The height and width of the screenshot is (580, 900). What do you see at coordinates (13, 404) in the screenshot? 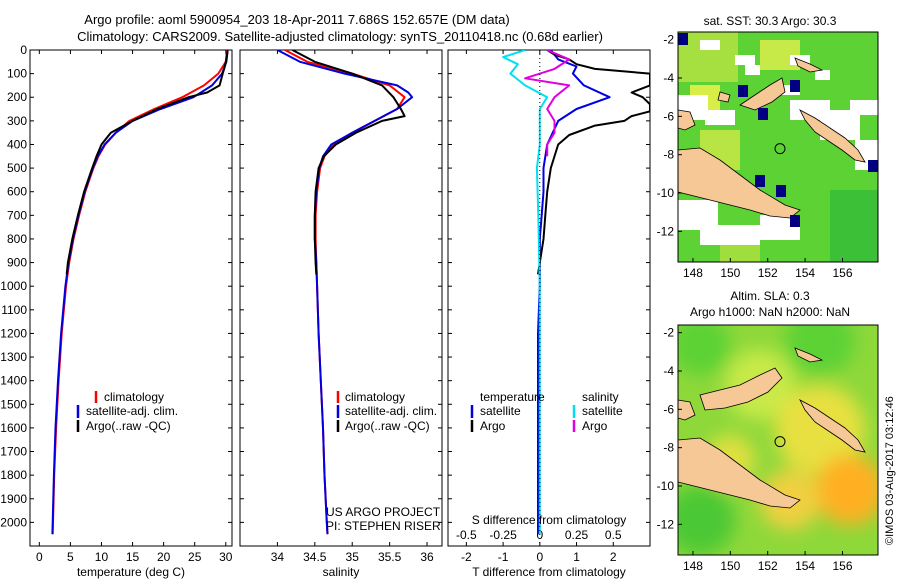
I see `y-tick-label: 1500` at bounding box center [13, 404].